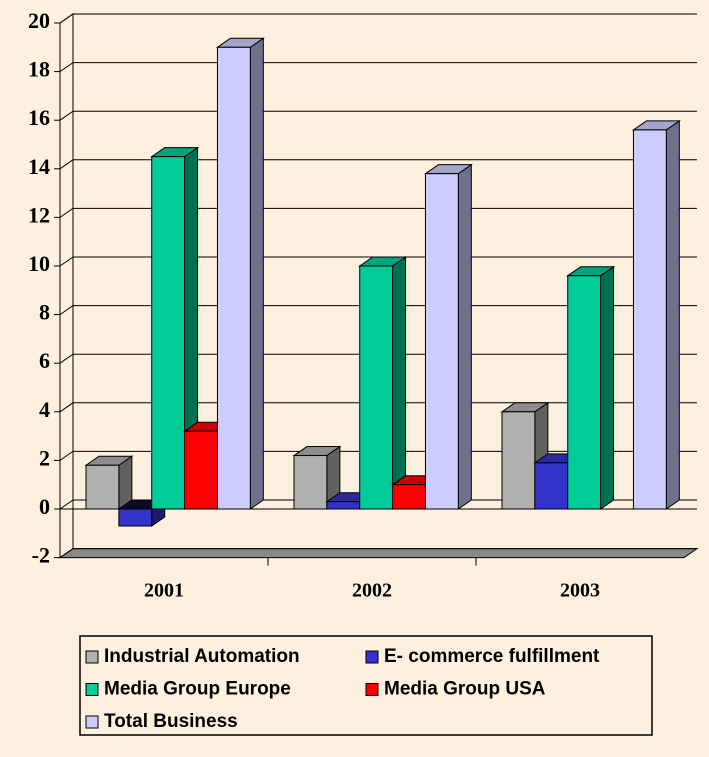 This screenshot has width=709, height=757. What do you see at coordinates (44, 457) in the screenshot?
I see `y-tick-label: 2` at bounding box center [44, 457].